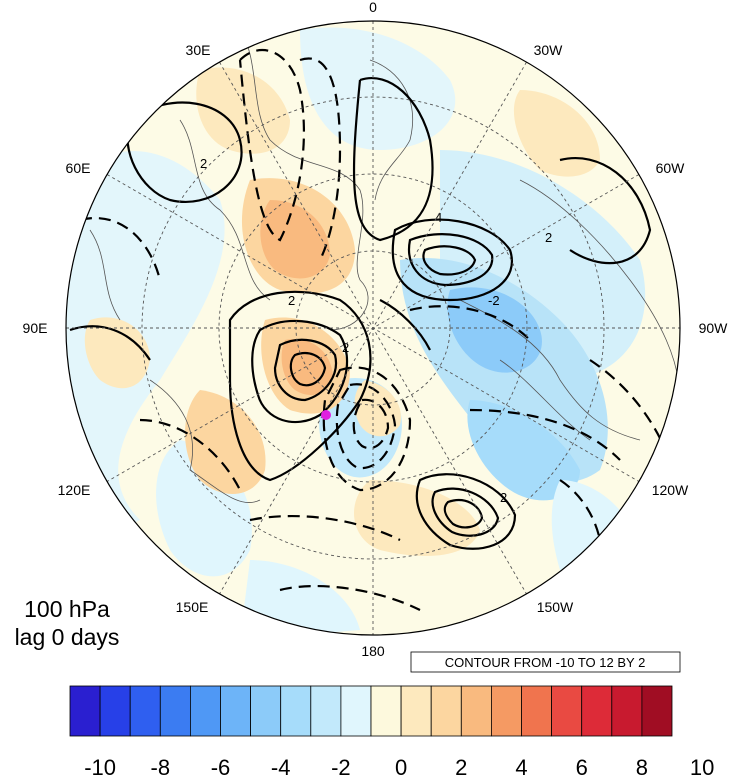 The width and height of the screenshot is (729, 779). Describe the element at coordinates (326, 415) in the screenshot. I see `location-marker` at that location.